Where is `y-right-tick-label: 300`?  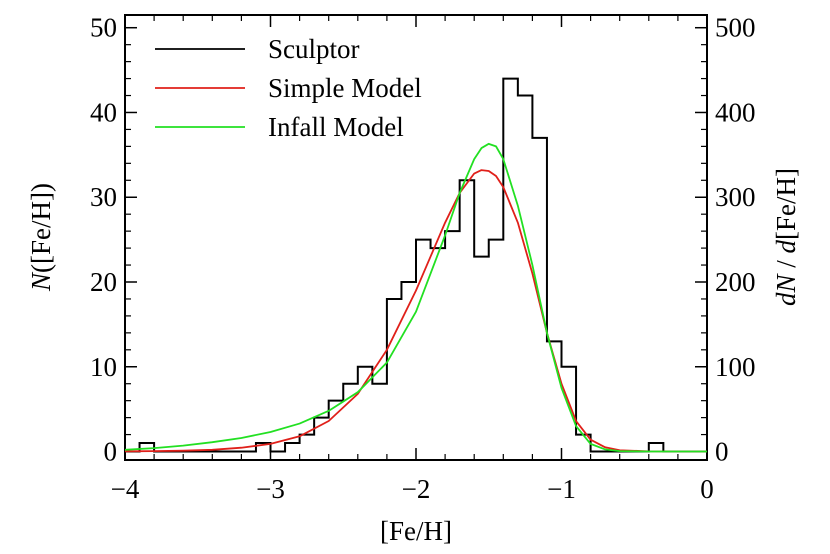
y-right-tick-label: 300 is located at coordinates (735, 197).